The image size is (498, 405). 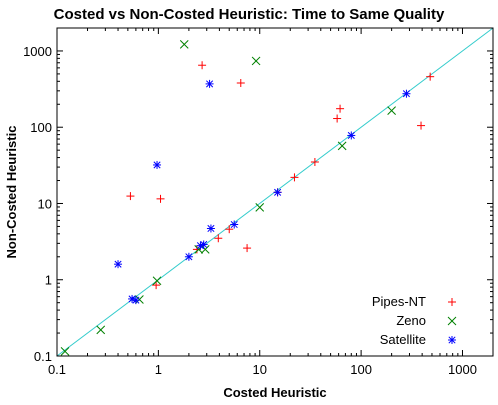 I want to click on x-tick-label: 0.1, so click(x=57, y=369).